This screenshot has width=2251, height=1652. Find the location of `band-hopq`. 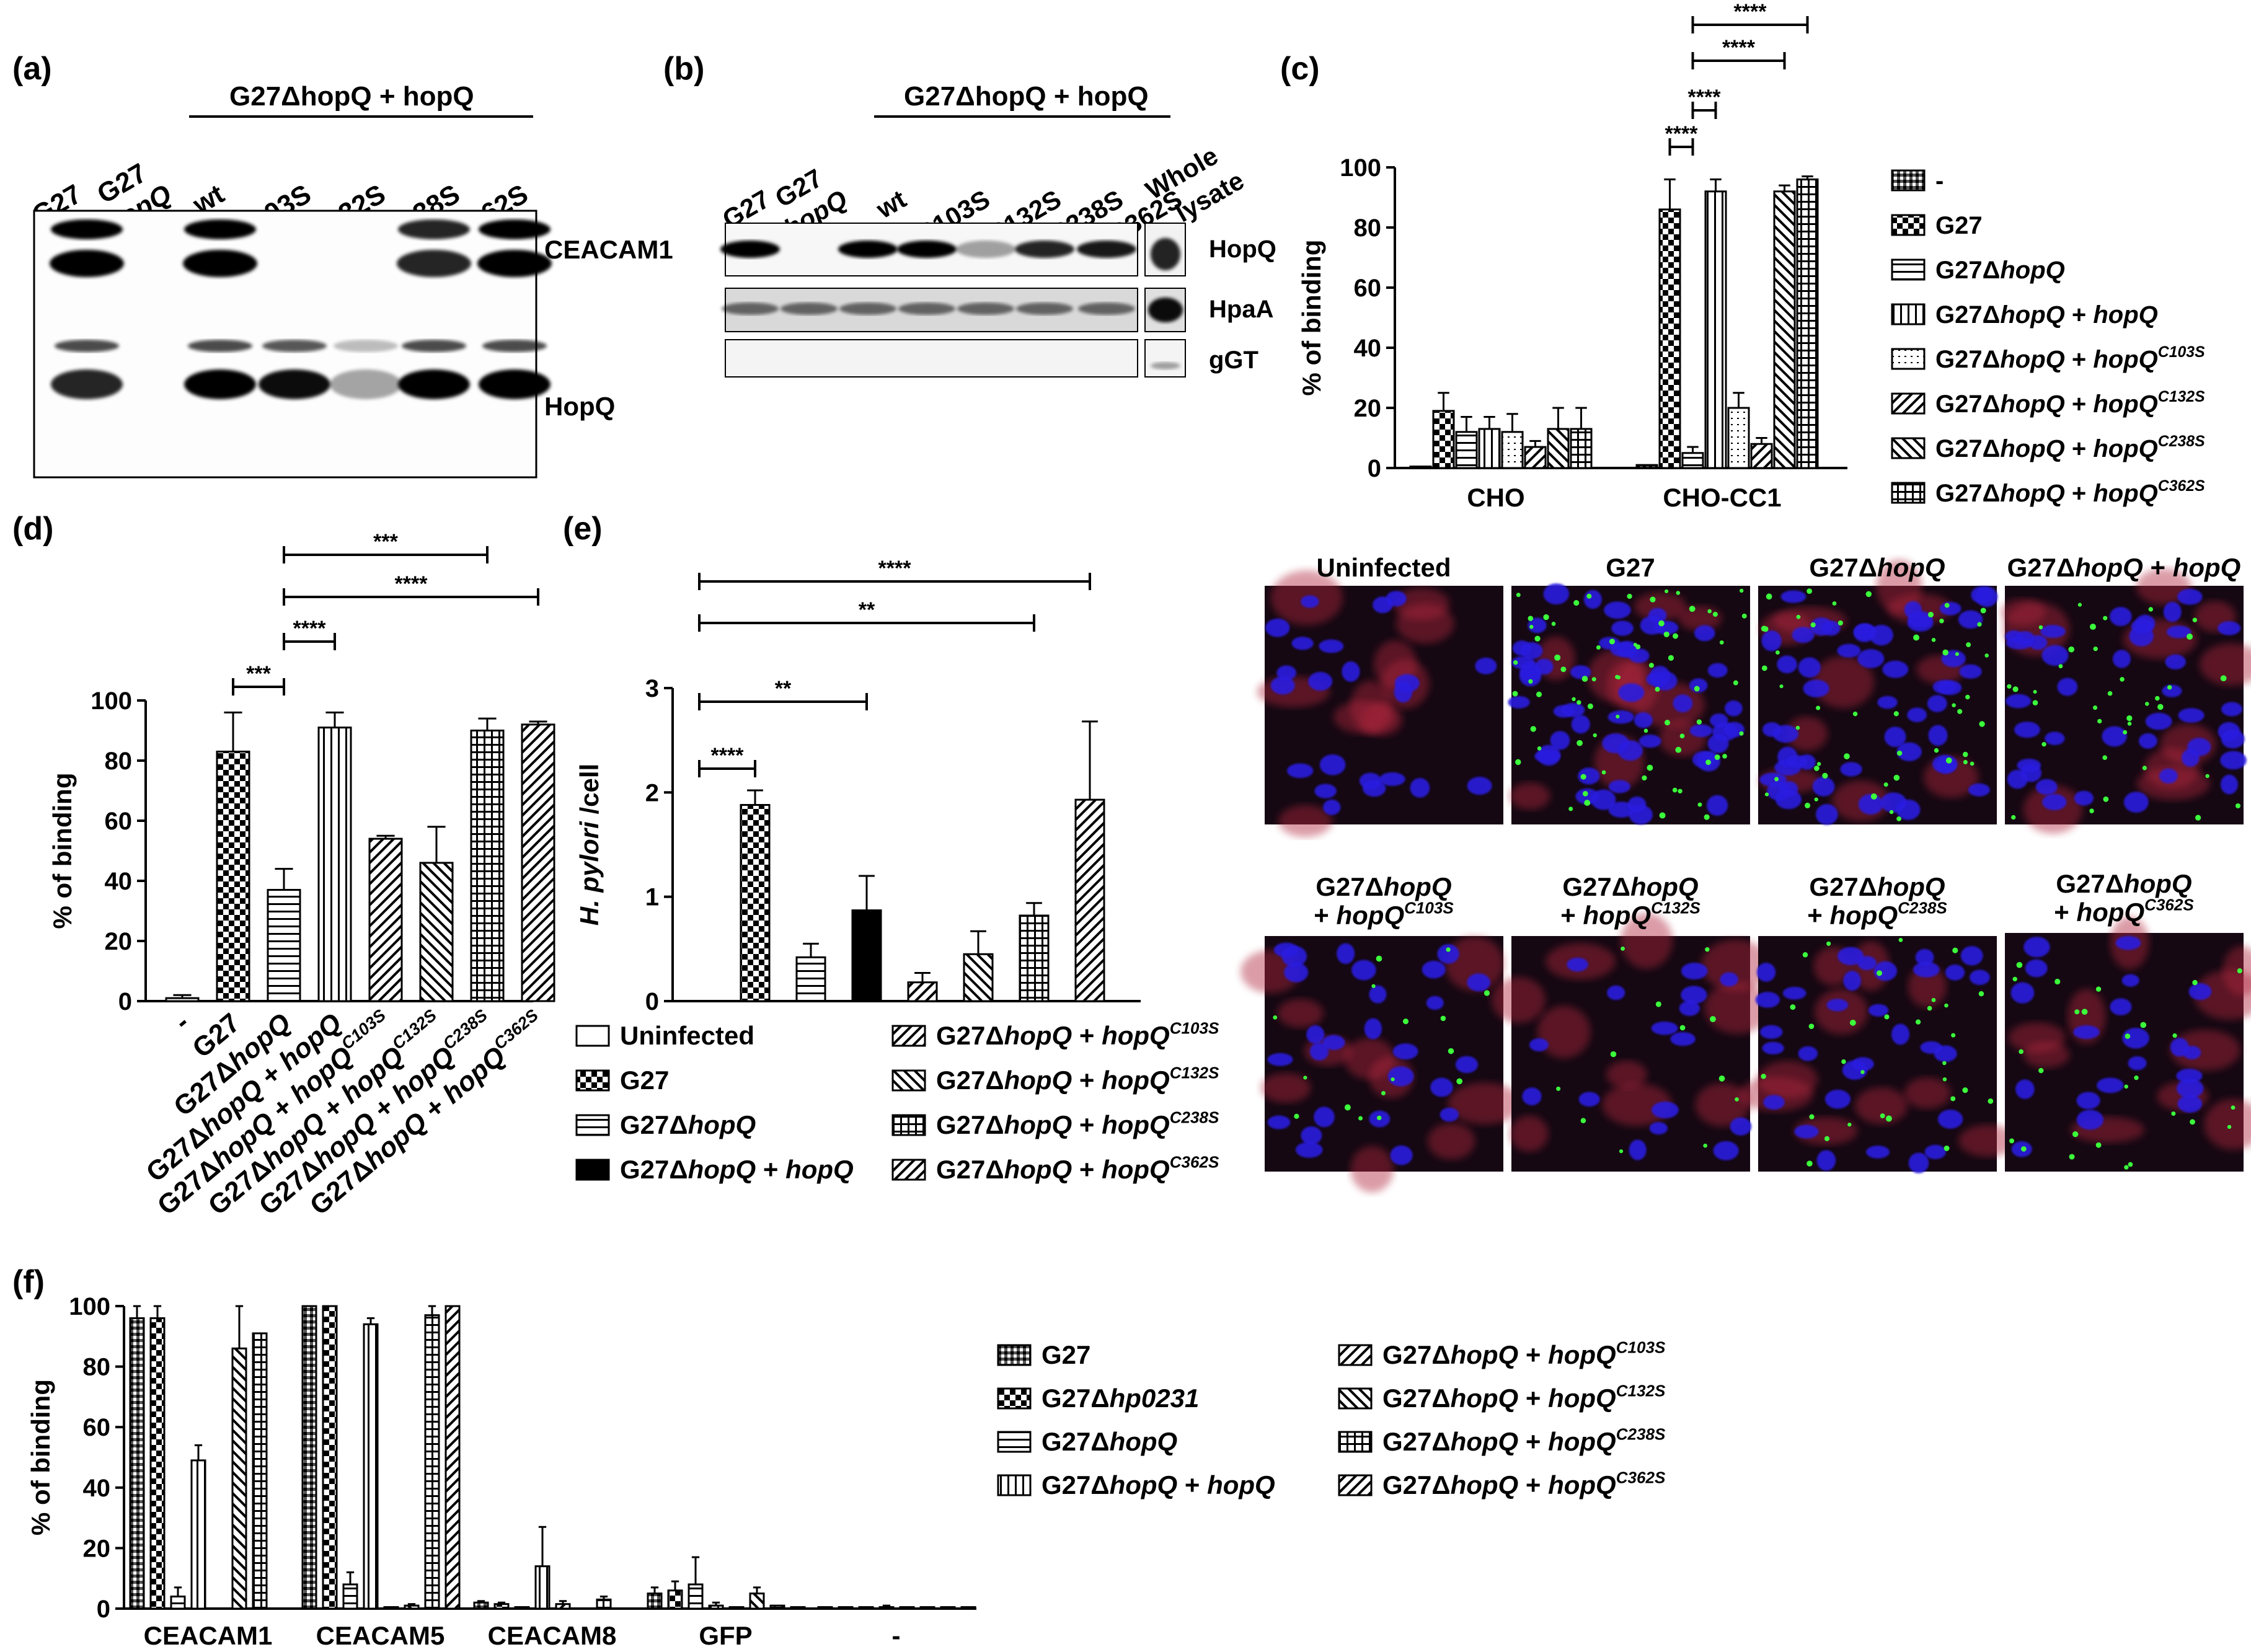

band-hopq is located at coordinates (750, 249).